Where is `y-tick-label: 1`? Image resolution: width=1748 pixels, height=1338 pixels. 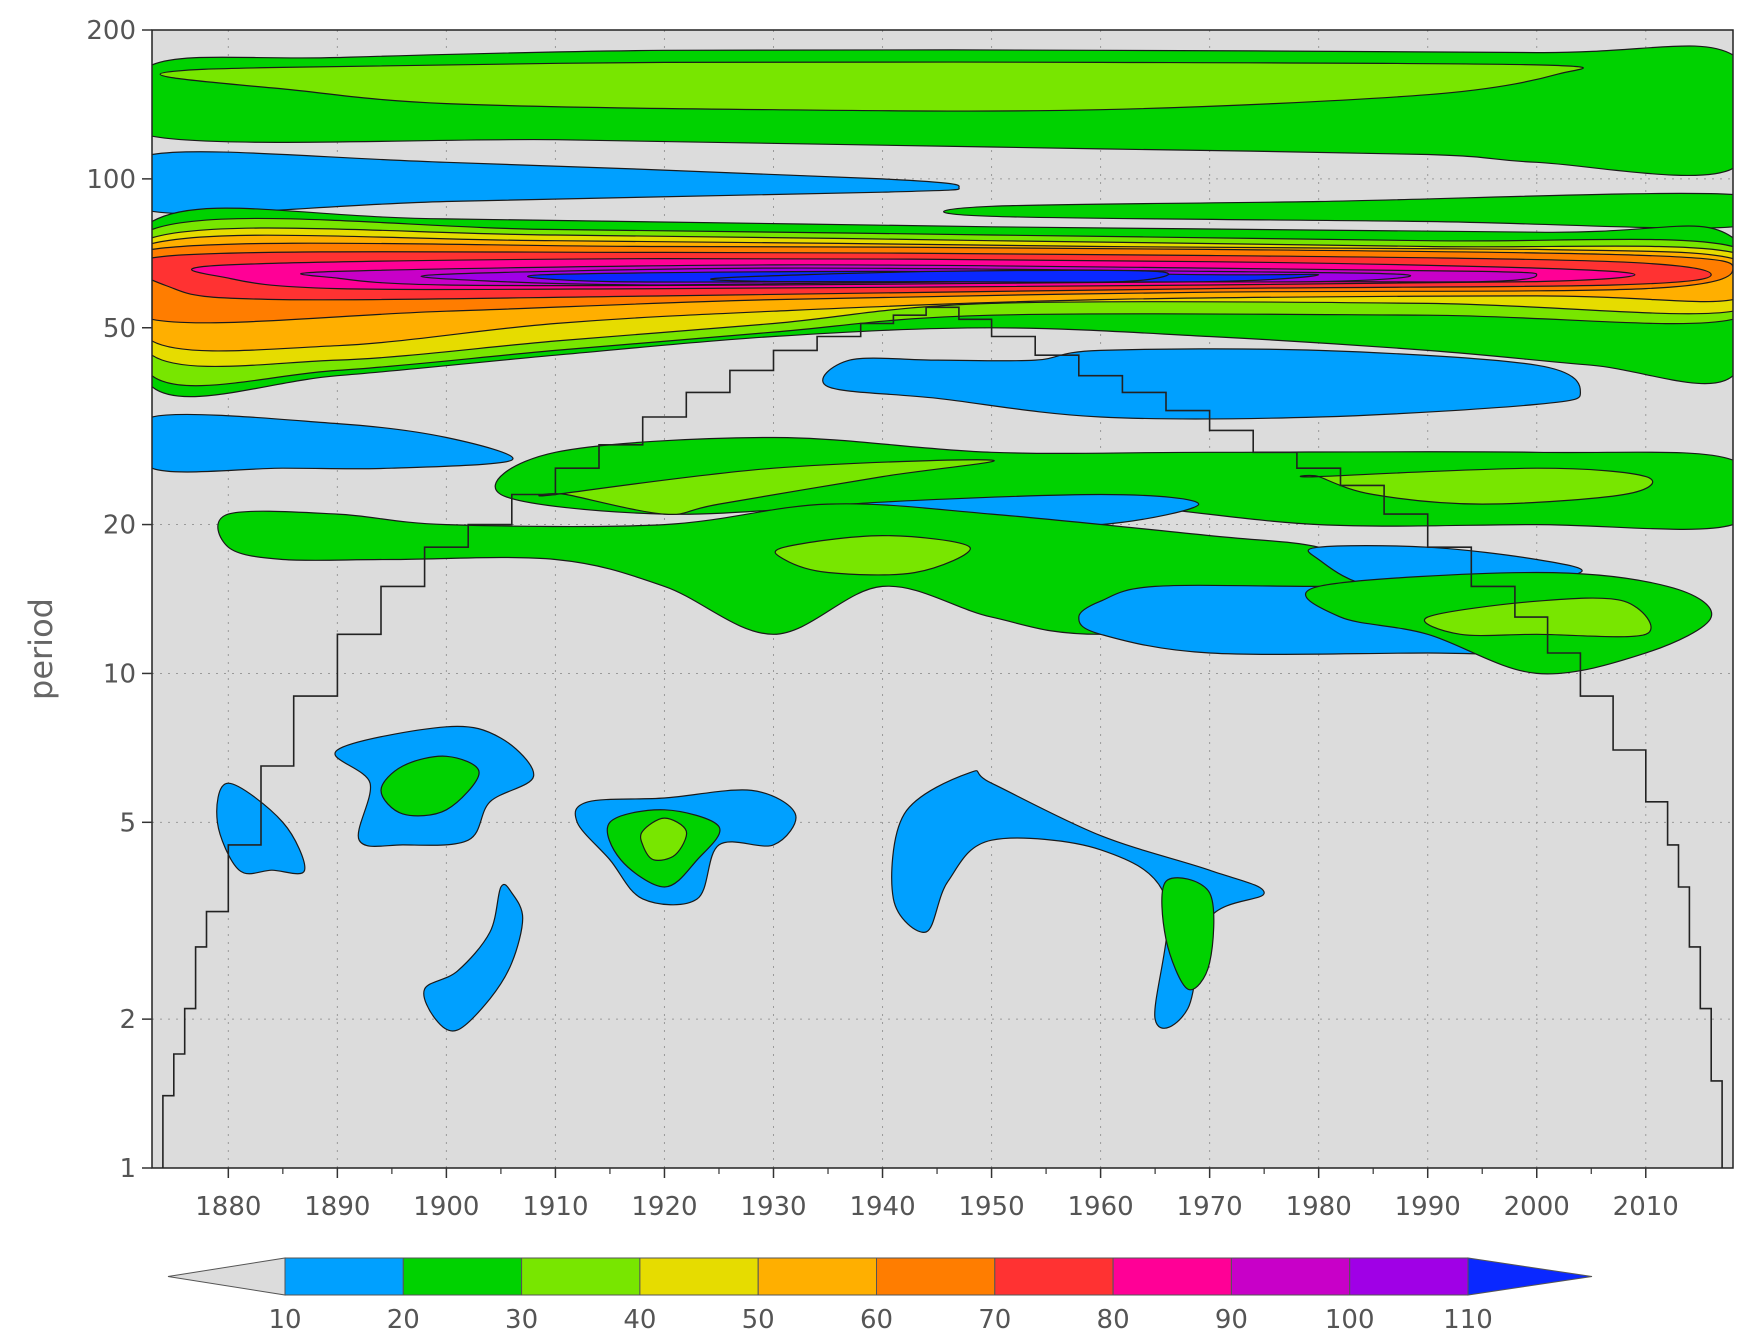
y-tick-label: 1 is located at coordinates (127, 1169).